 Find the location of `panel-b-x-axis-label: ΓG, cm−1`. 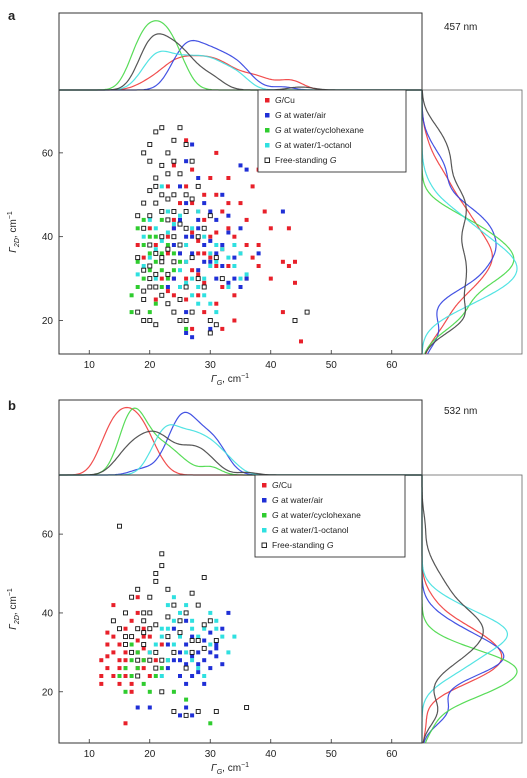

panel-b-x-axis-label: ΓG, cm−1 is located at coordinates (230, 769).